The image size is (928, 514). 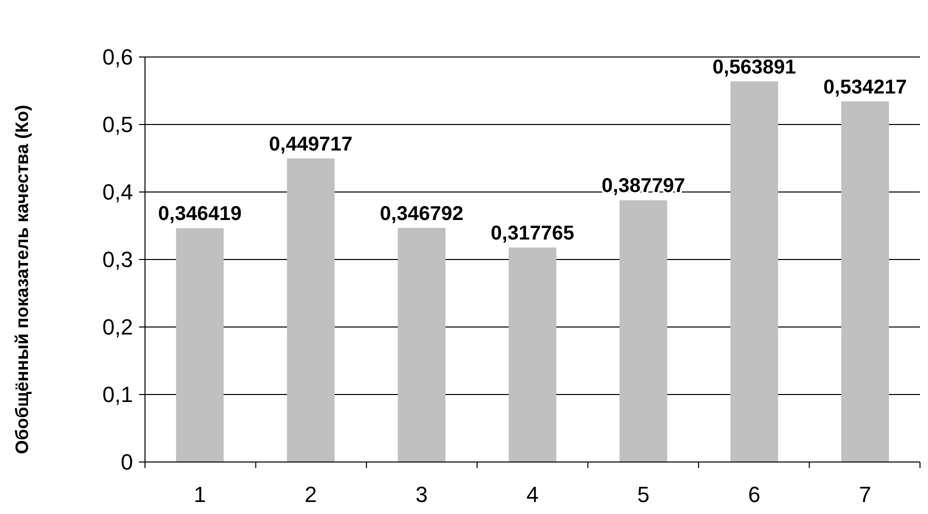 What do you see at coordinates (754, 494) in the screenshot?
I see `x-tick-label: 6` at bounding box center [754, 494].